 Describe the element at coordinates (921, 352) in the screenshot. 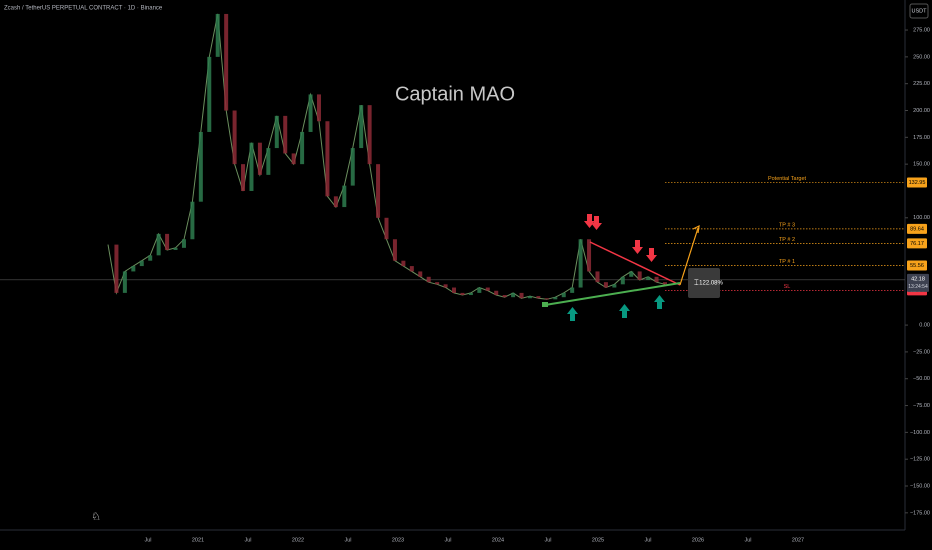

I see `y-tick-label: −25.00` at that location.